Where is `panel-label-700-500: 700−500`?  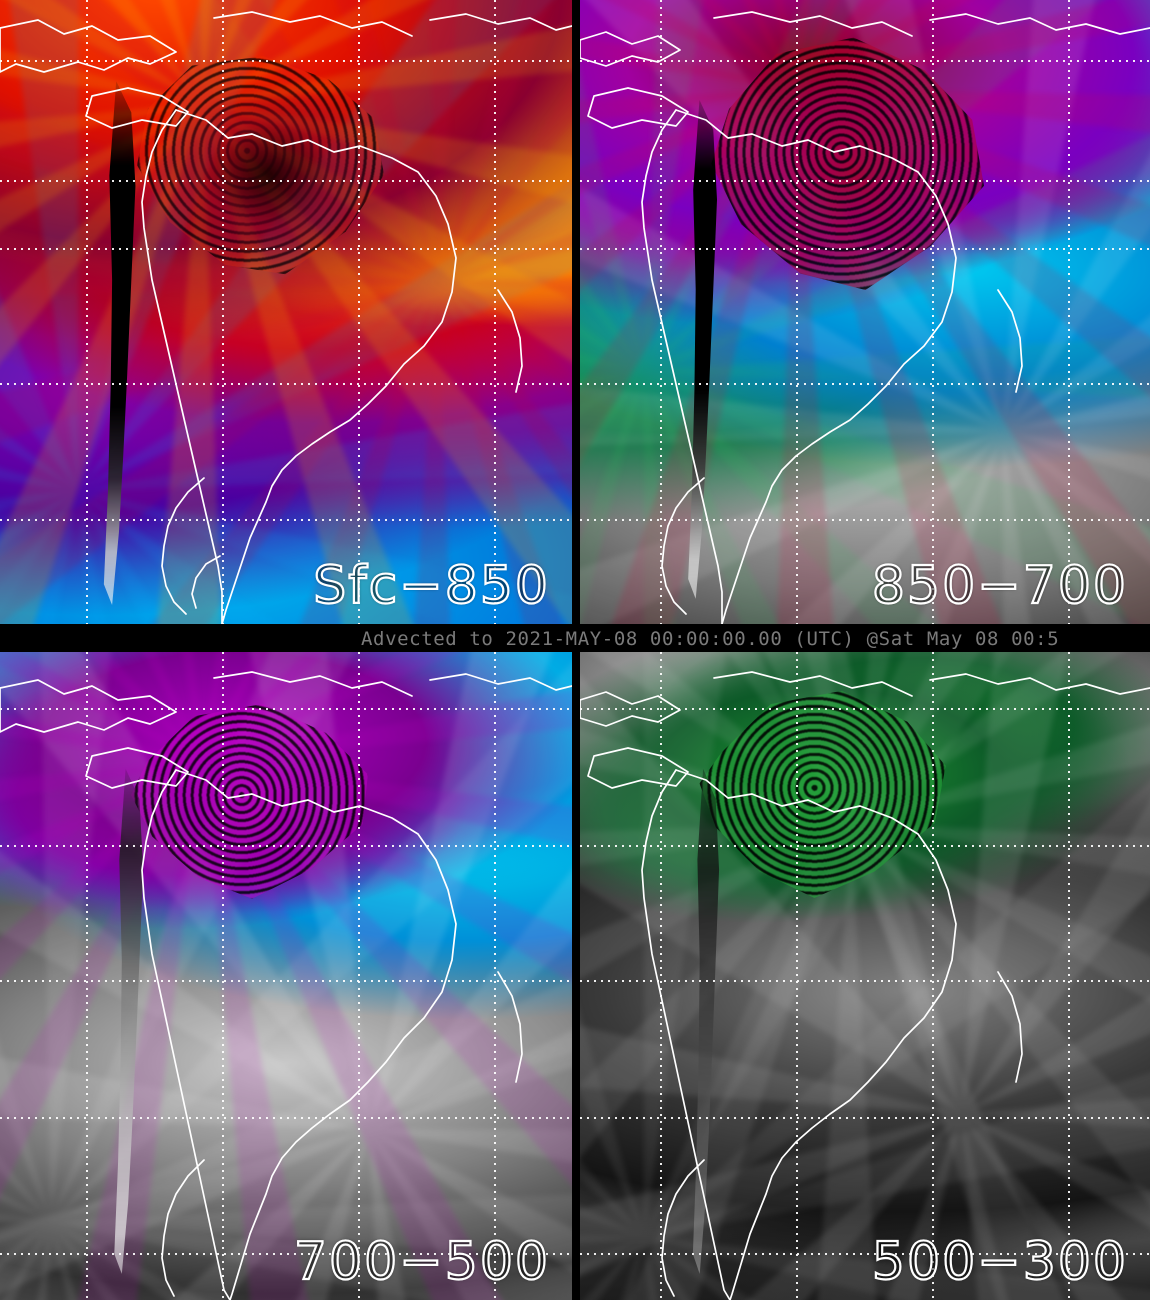 panel-label-700-500: 700−500 is located at coordinates (421, 1262).